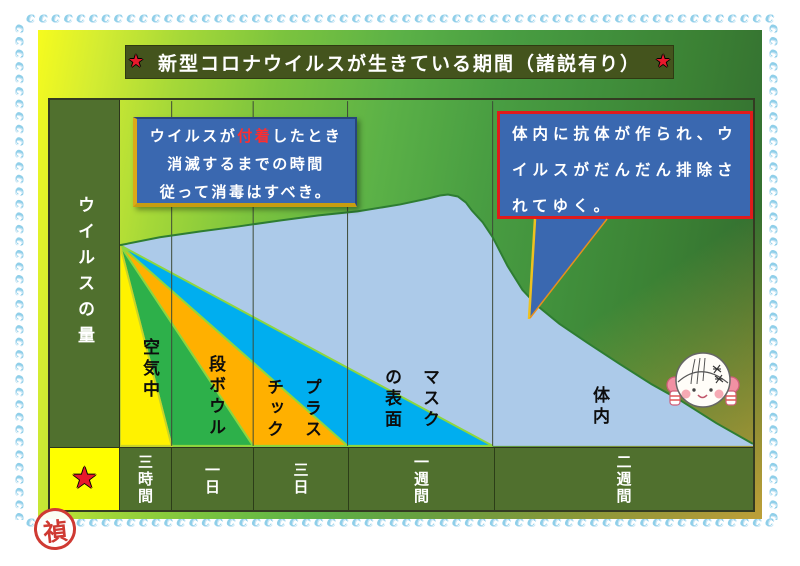 The image size is (800, 566). I want to click on x-cell-1week: 一週間, so click(422, 479).